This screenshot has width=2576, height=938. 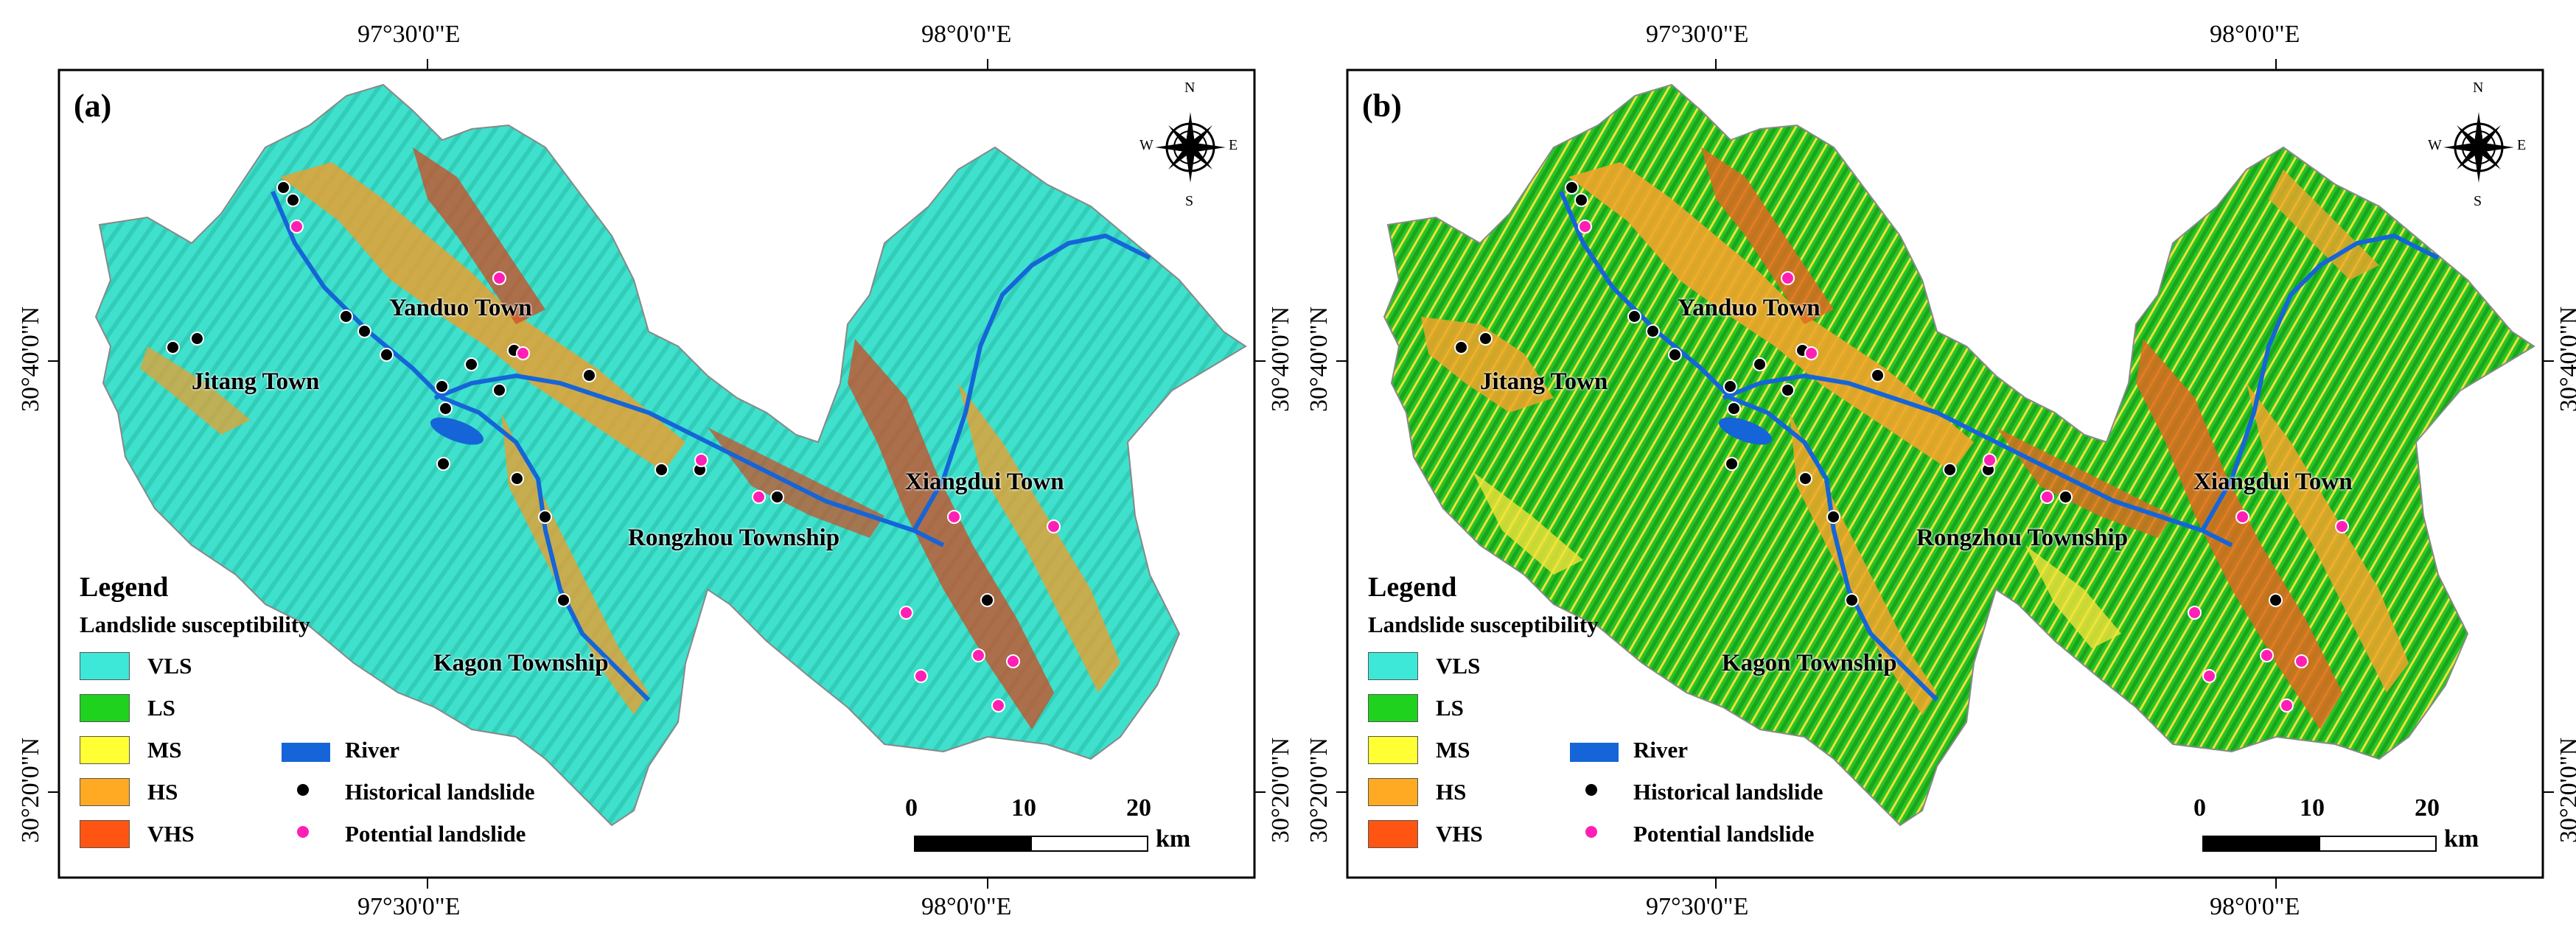 I want to click on legend-subtitle: Landslide susceptibility, so click(x=1483, y=624).